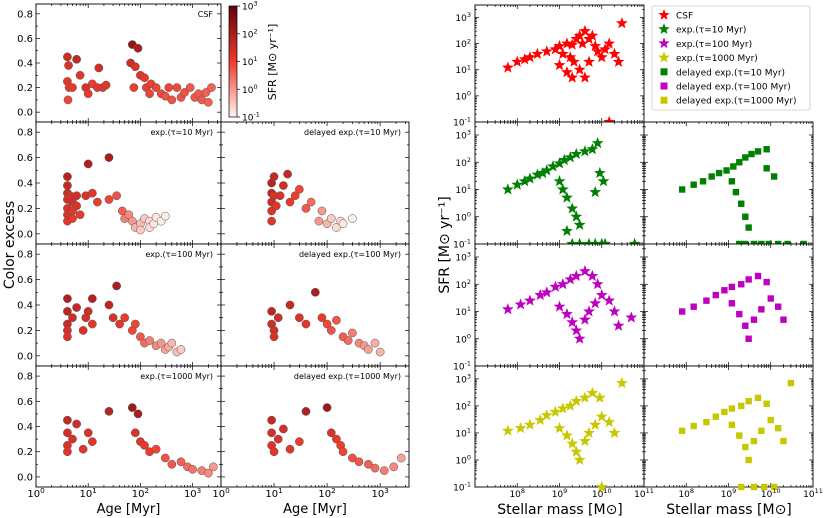 This screenshot has width=830, height=518. I want to click on x-tick-label: 10², so click(326, 493).